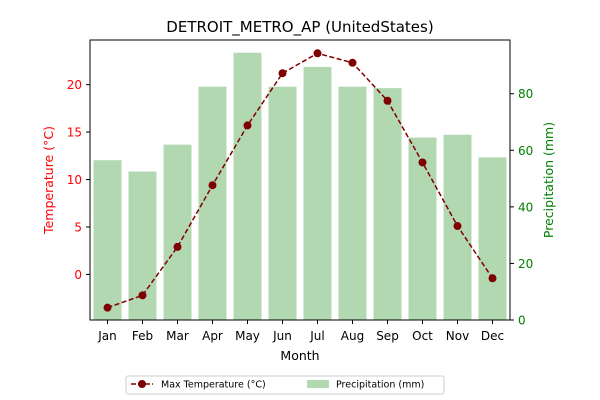 The height and width of the screenshot is (400, 600). What do you see at coordinates (107, 336) in the screenshot?
I see `x-tick-label: Jan` at bounding box center [107, 336].